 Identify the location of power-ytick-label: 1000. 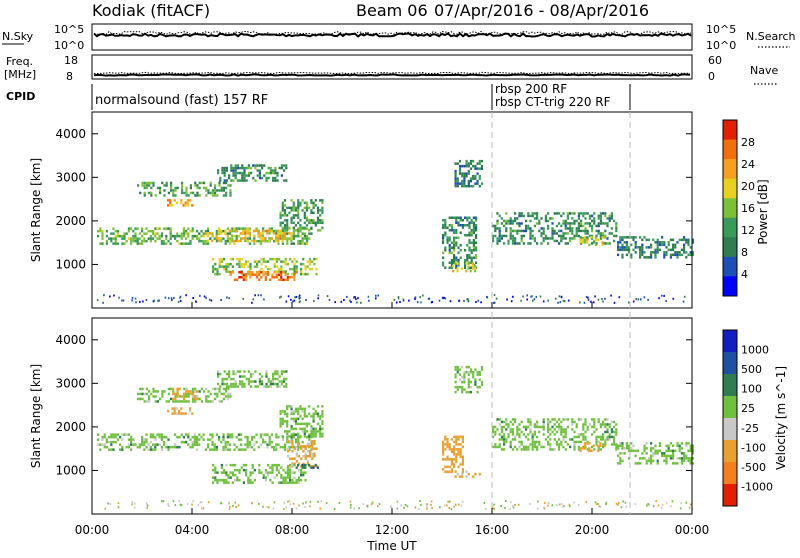
(70, 264).